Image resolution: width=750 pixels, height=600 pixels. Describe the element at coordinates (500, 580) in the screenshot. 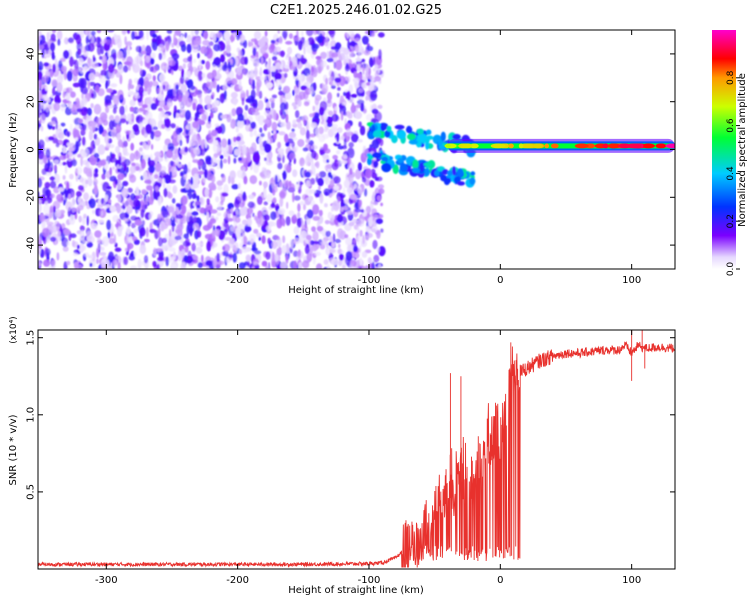

I see `x-tick-label: 0` at that location.